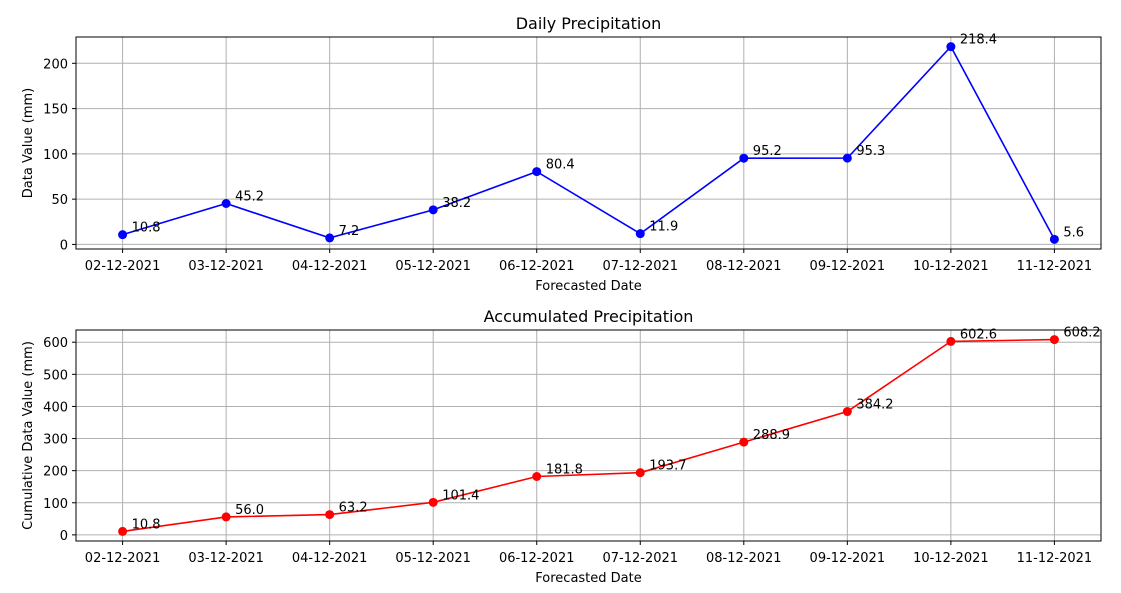 This screenshot has height=593, width=1121. What do you see at coordinates (353, 508) in the screenshot?
I see `data-label: 63.2` at bounding box center [353, 508].